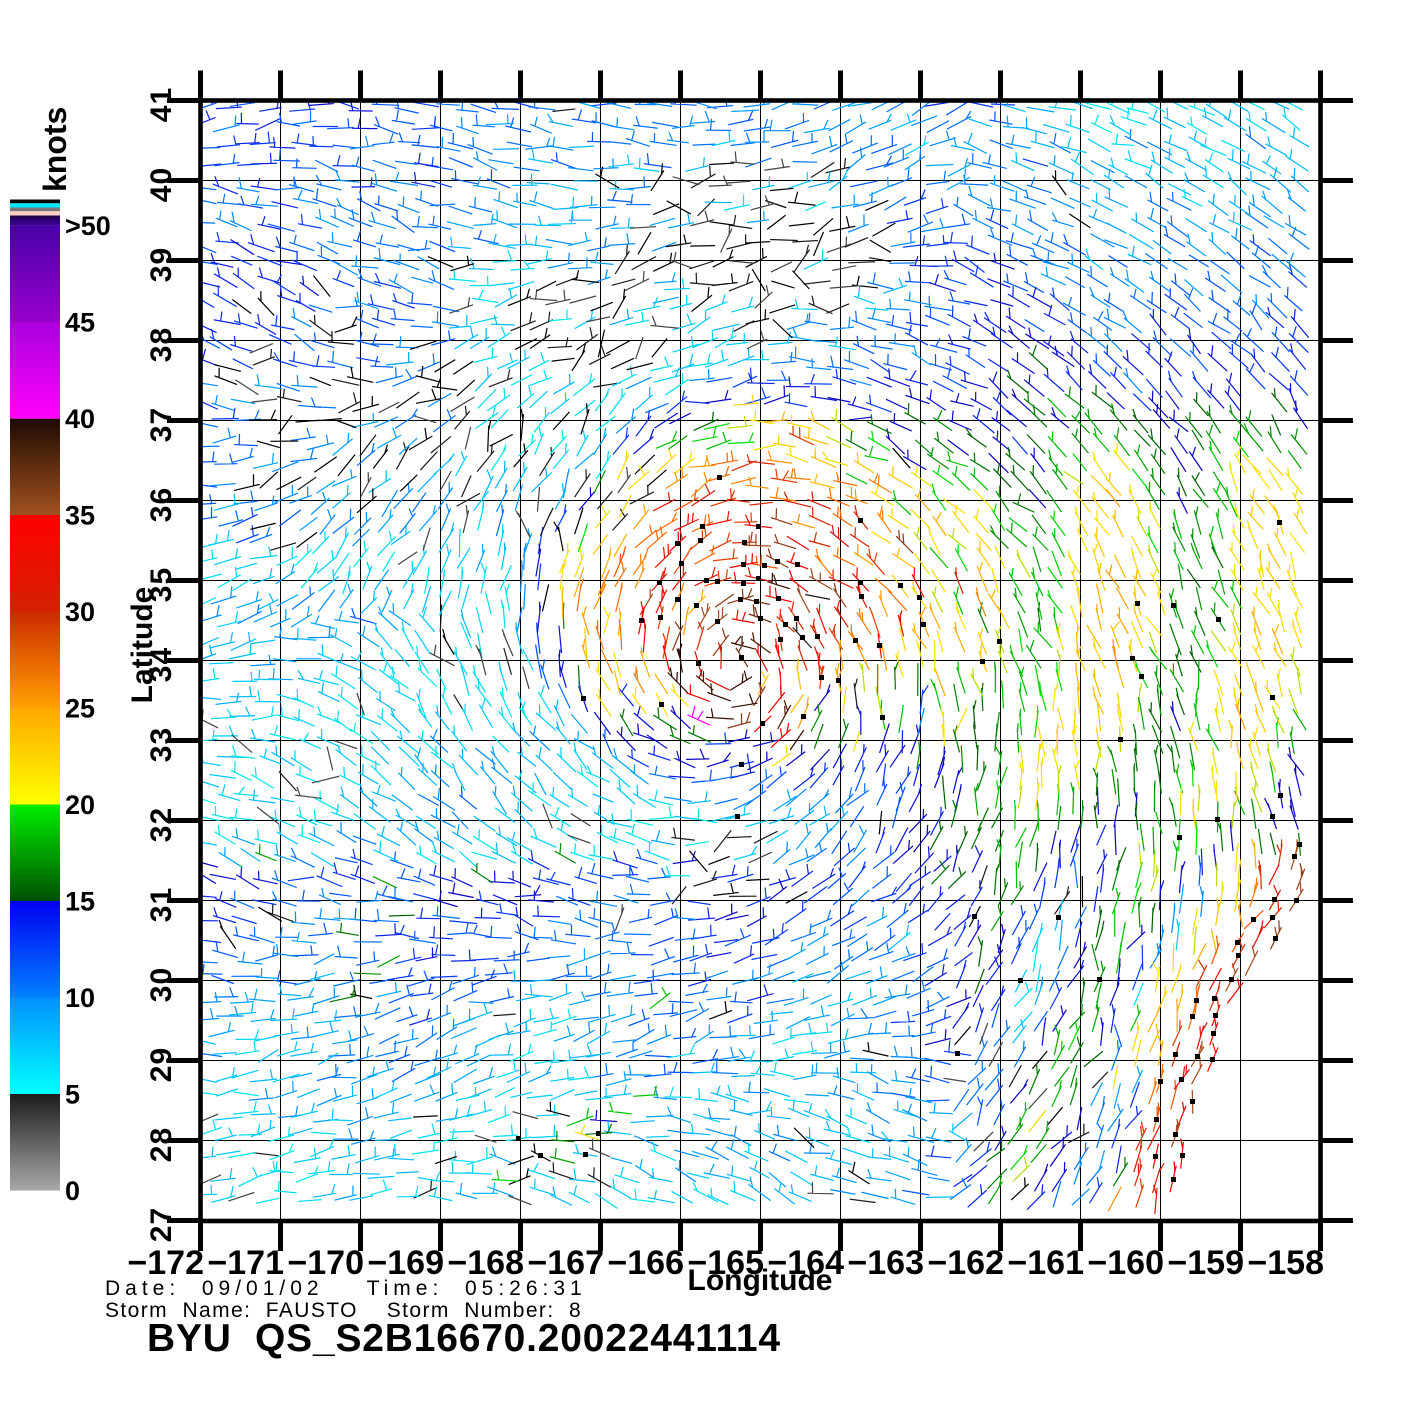  Describe the element at coordinates (346, 1288) in the screenshot. I see `svg-text:Date: 09/01/02 Time: 05:2: Date: 09/01/02 Time: 05:26:31` at that location.